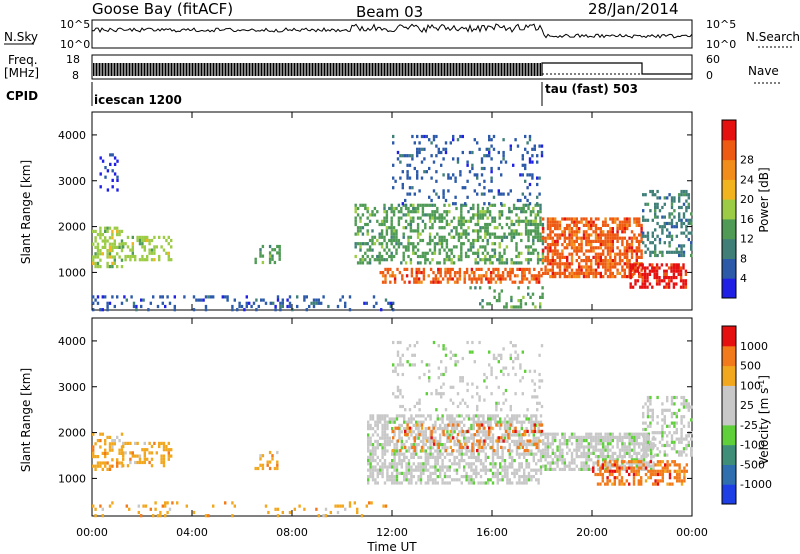 The image size is (800, 554). Describe the element at coordinates (729, 474) in the screenshot. I see `velocity-colorbar-swatch` at that location.